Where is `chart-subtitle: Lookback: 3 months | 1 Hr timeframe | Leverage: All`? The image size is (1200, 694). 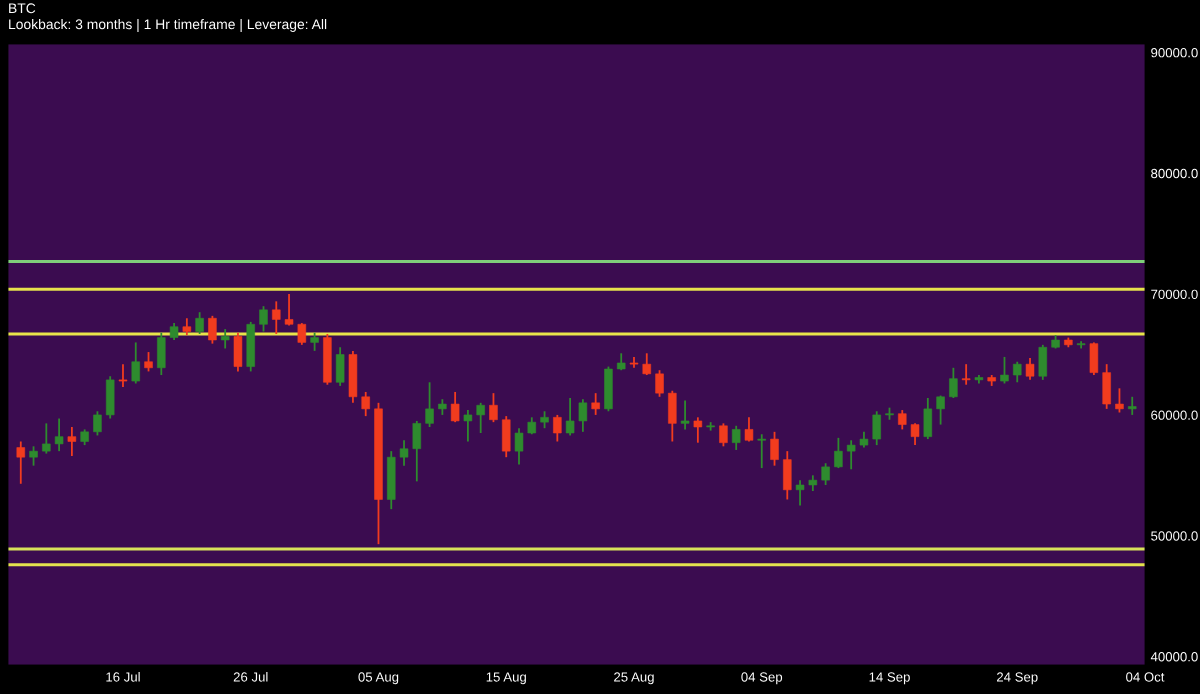 chart-subtitle: Lookback: 3 months | 1 Hr timeframe | Leverage: All is located at coordinates (168, 26).